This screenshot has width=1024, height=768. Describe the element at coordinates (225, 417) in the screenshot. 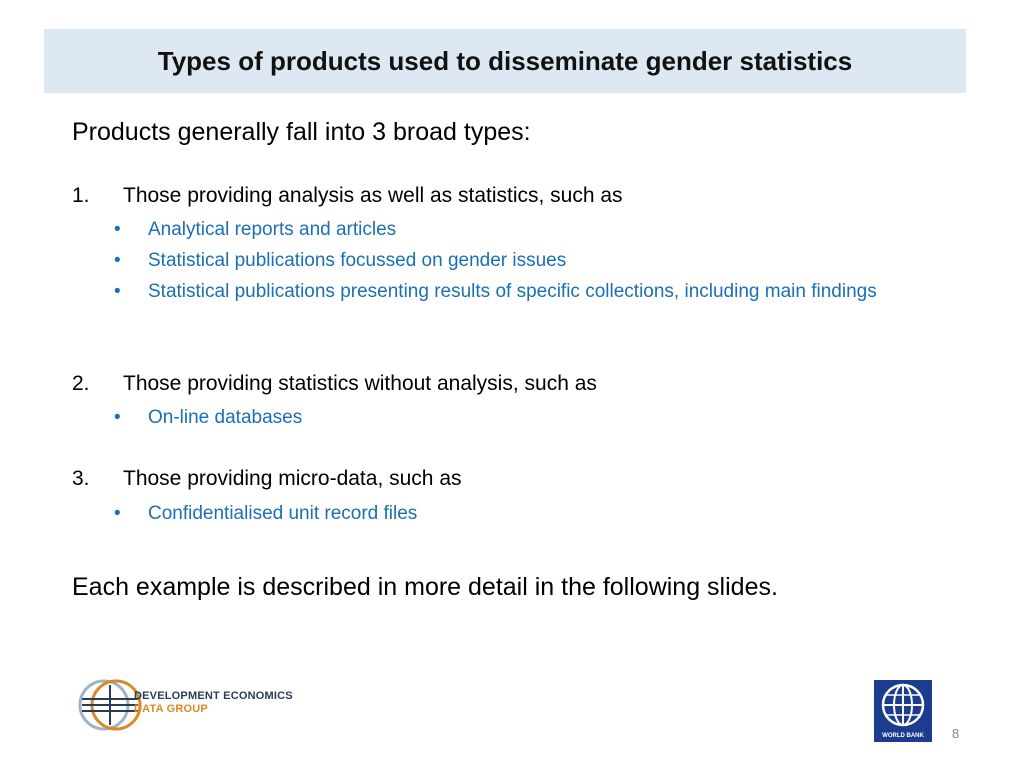

I see `sub-item-text: On-line databases` at that location.